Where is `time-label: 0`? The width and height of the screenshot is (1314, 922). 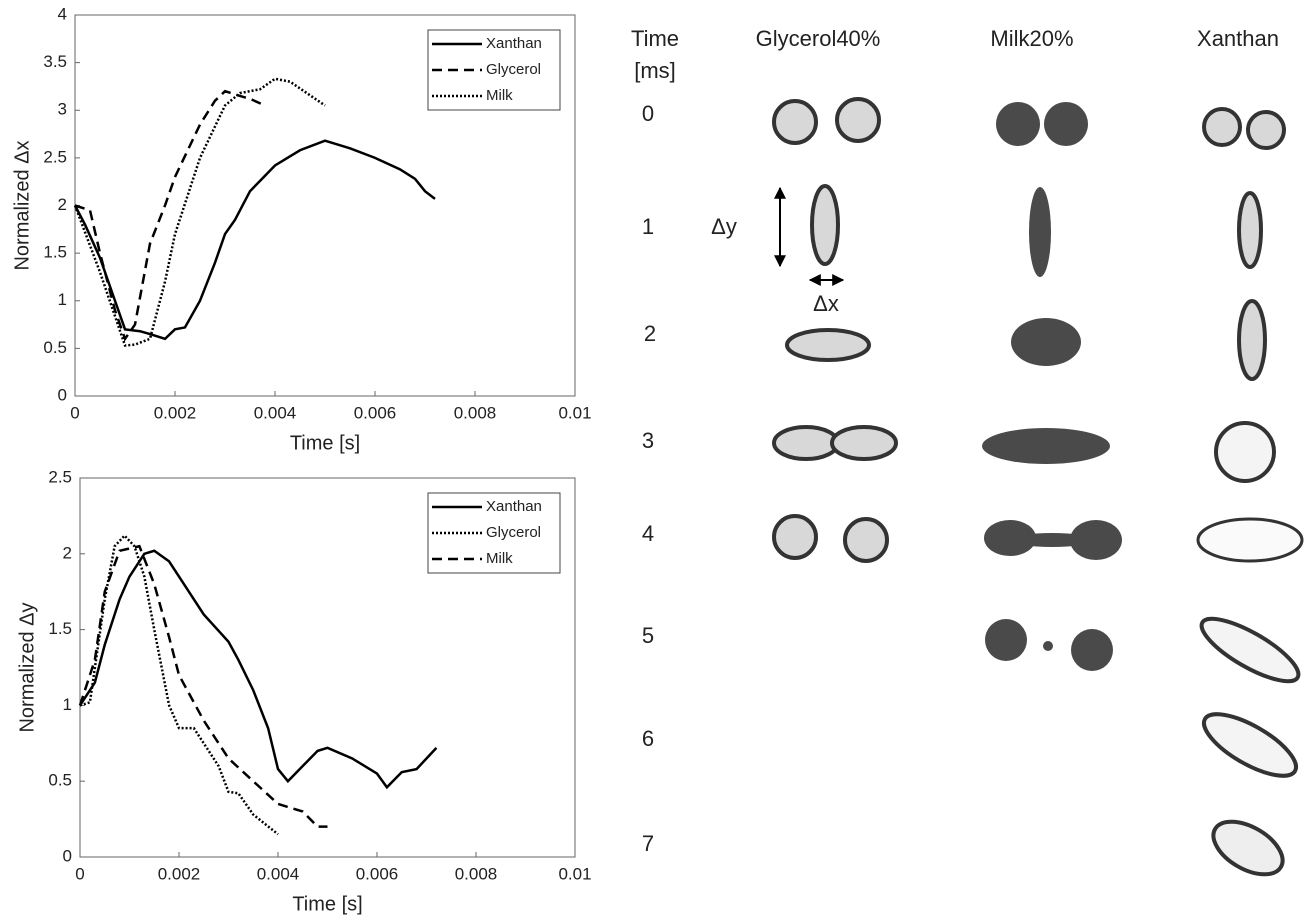
time-label: 0 is located at coordinates (648, 113).